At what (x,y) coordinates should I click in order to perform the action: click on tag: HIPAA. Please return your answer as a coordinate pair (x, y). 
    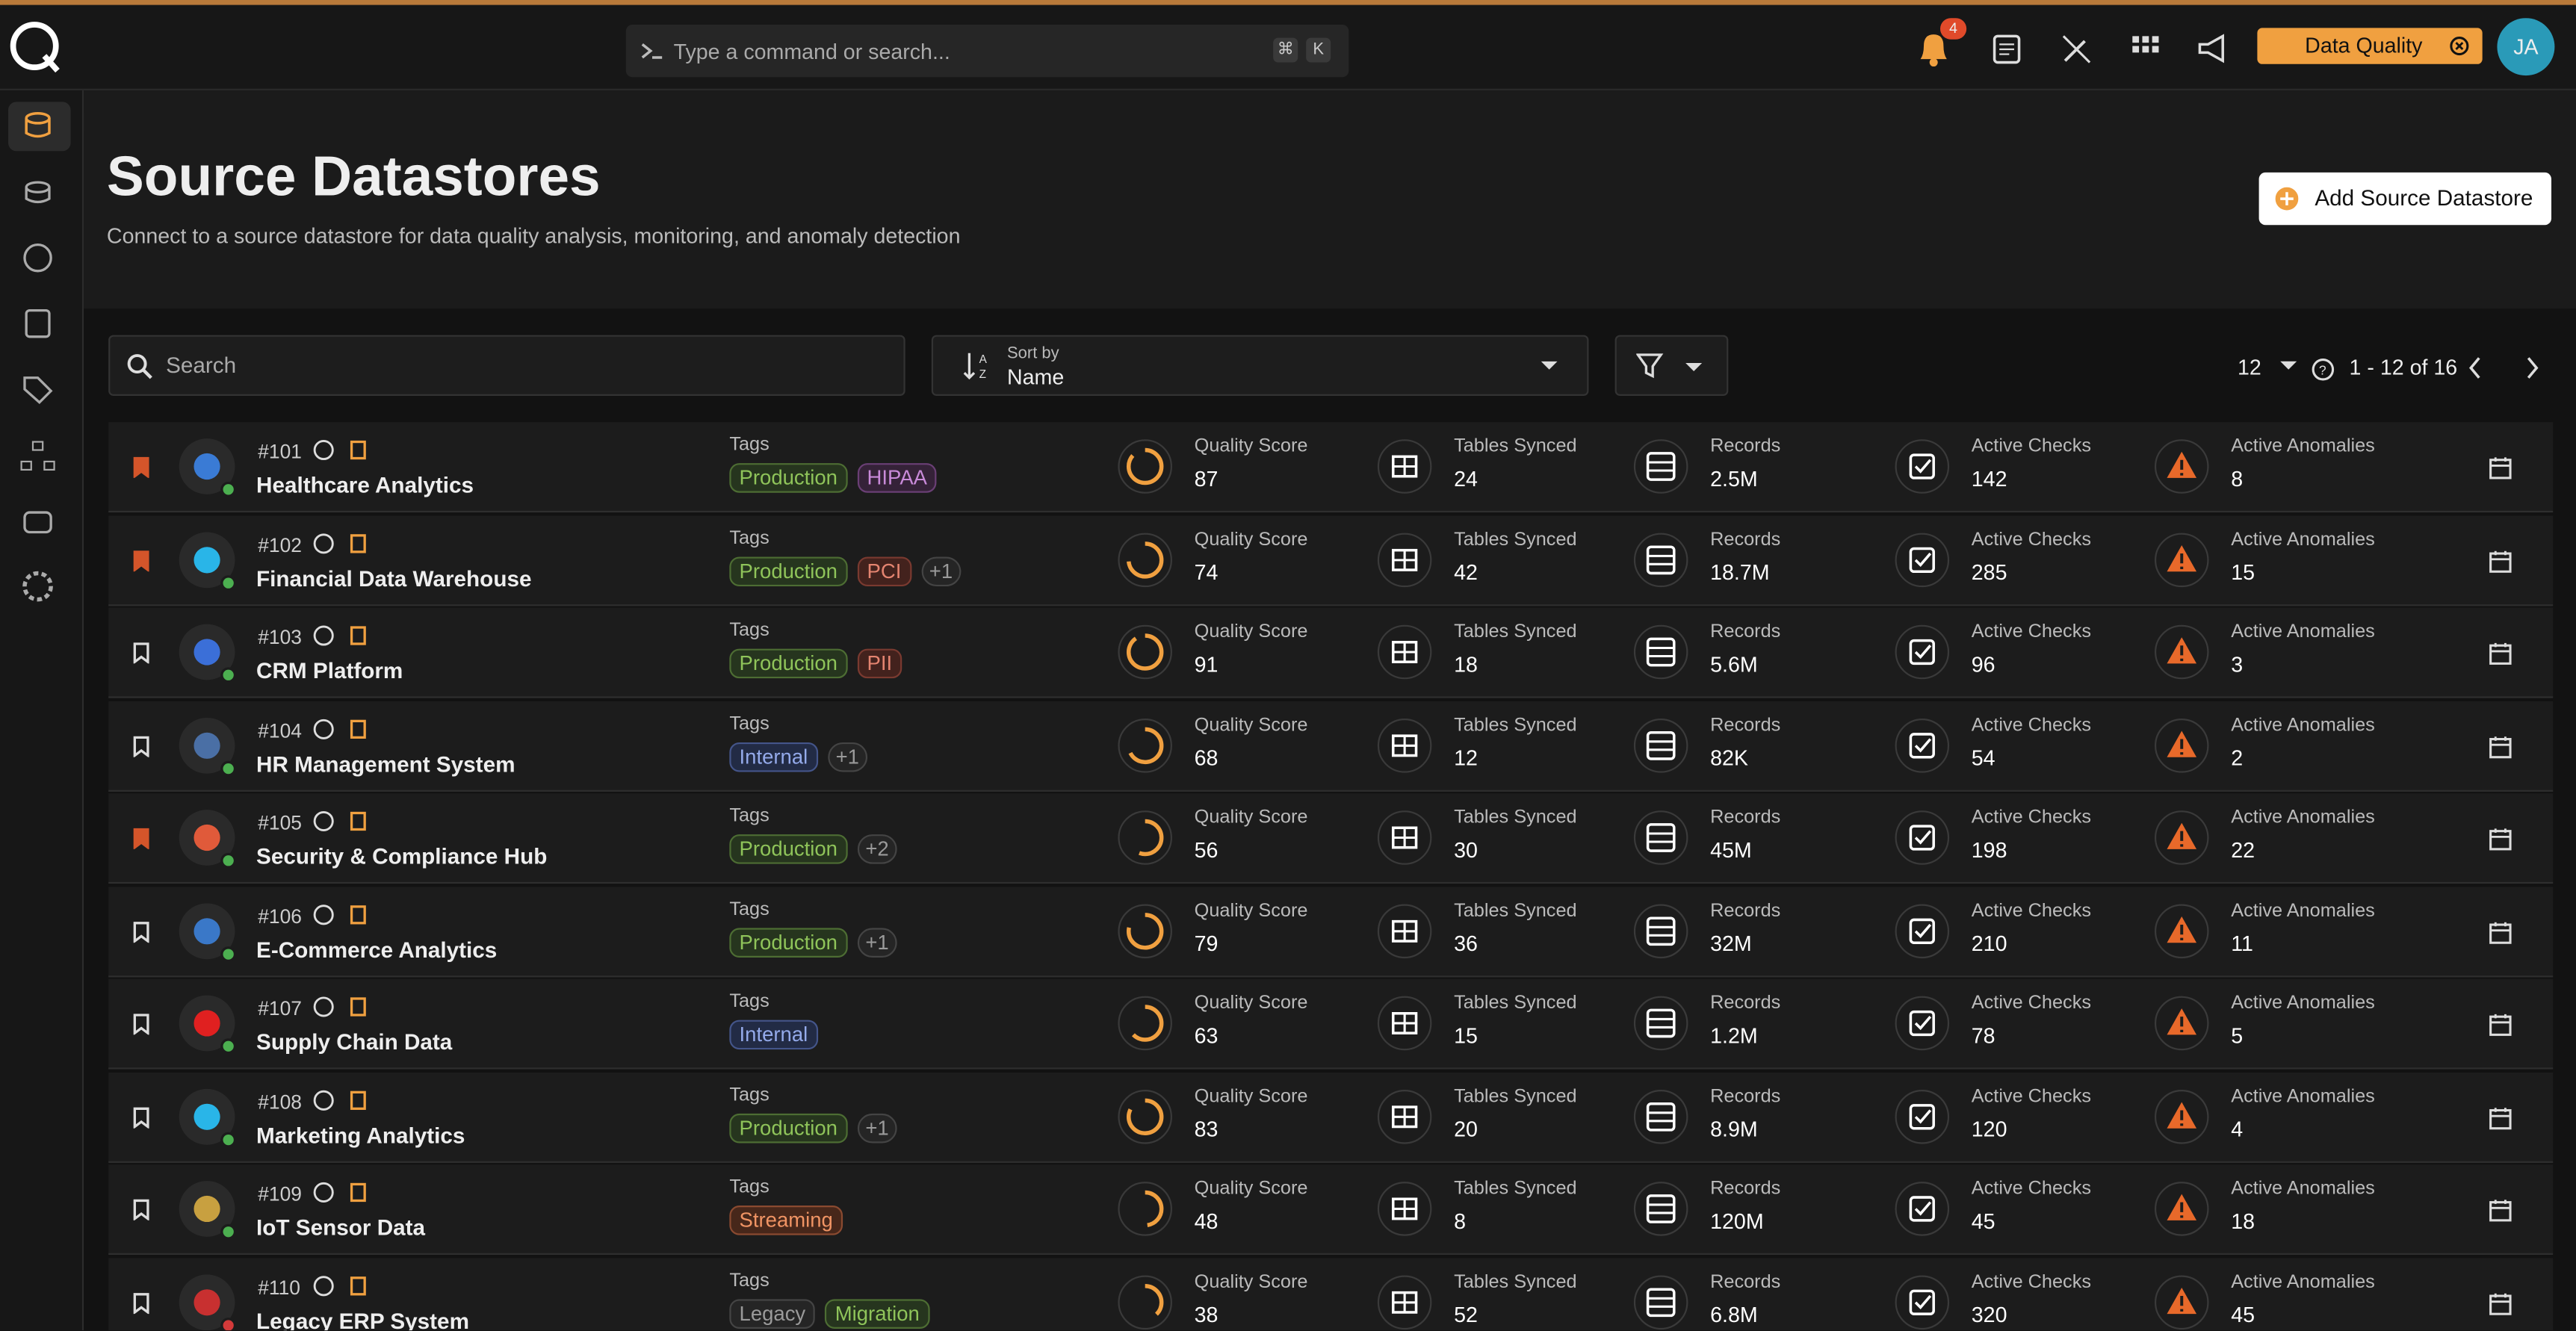
    Looking at the image, I should click on (897, 478).